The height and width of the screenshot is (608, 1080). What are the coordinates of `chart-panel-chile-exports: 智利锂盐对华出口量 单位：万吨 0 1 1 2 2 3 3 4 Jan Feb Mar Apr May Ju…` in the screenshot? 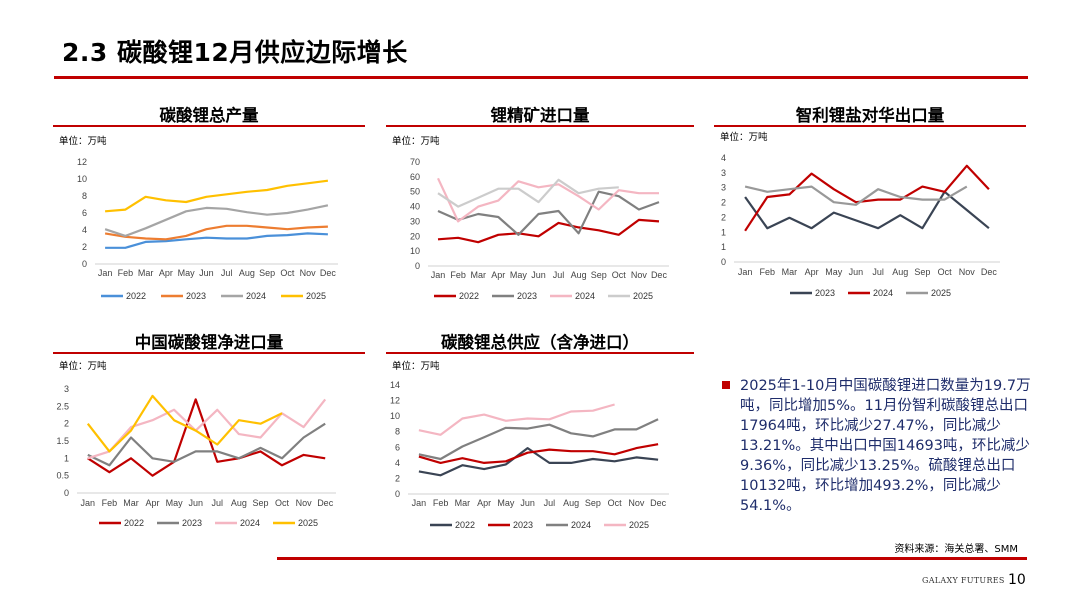 It's located at (870, 205).